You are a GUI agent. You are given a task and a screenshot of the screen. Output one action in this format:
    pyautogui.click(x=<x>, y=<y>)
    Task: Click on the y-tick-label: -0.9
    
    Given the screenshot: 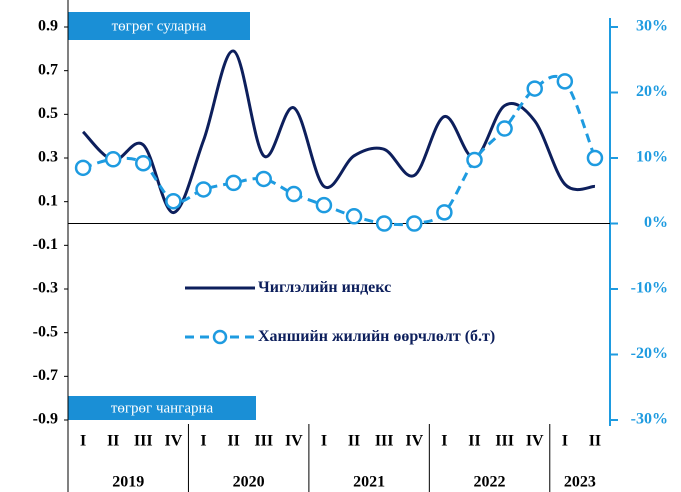 What is the action you would take?
    pyautogui.click(x=45, y=419)
    